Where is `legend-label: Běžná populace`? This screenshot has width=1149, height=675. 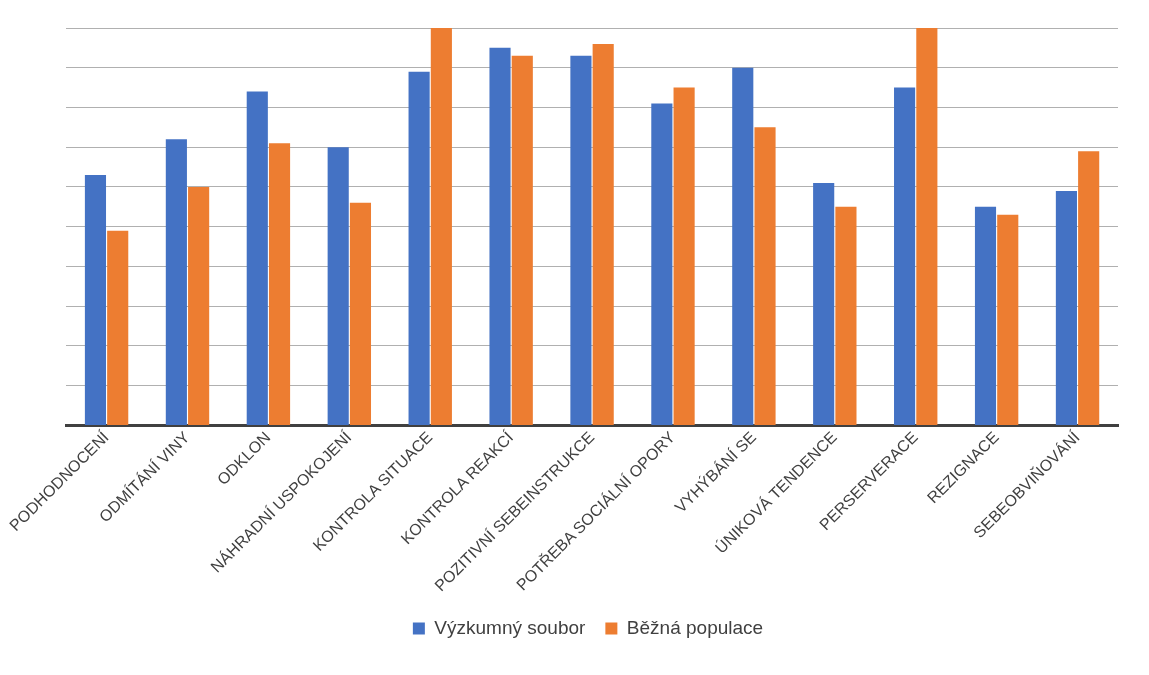
legend-label: Běžná populace is located at coordinates (695, 627).